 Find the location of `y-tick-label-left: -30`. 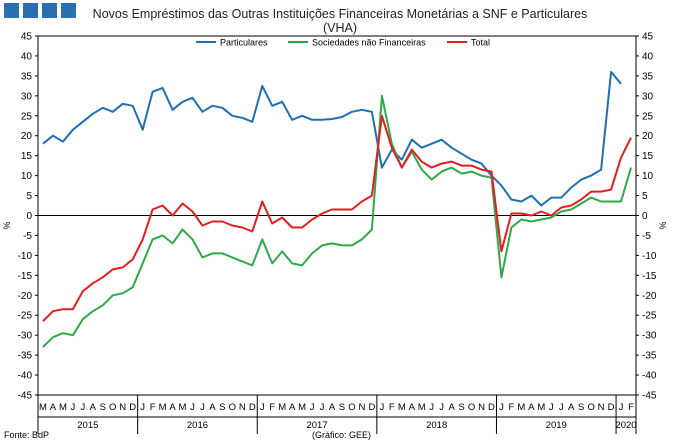

y-tick-label-left: -30 is located at coordinates (25, 336).